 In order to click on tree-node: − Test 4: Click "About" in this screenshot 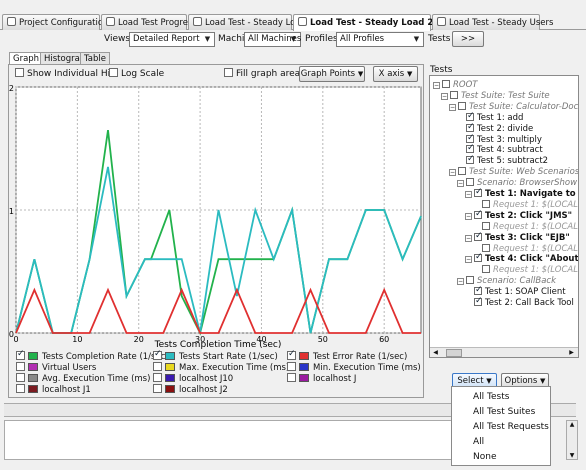, I will do `click(521, 258)`.